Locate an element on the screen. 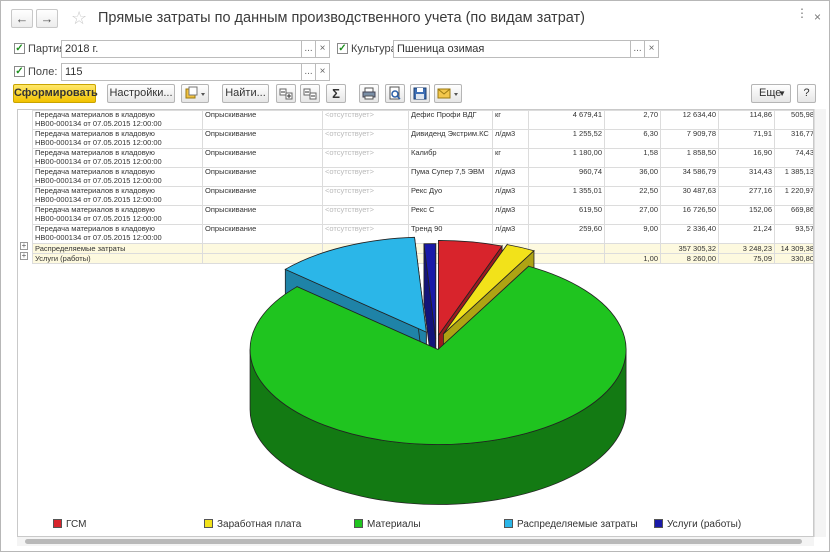  envelope-icon is located at coordinates (447, 93).